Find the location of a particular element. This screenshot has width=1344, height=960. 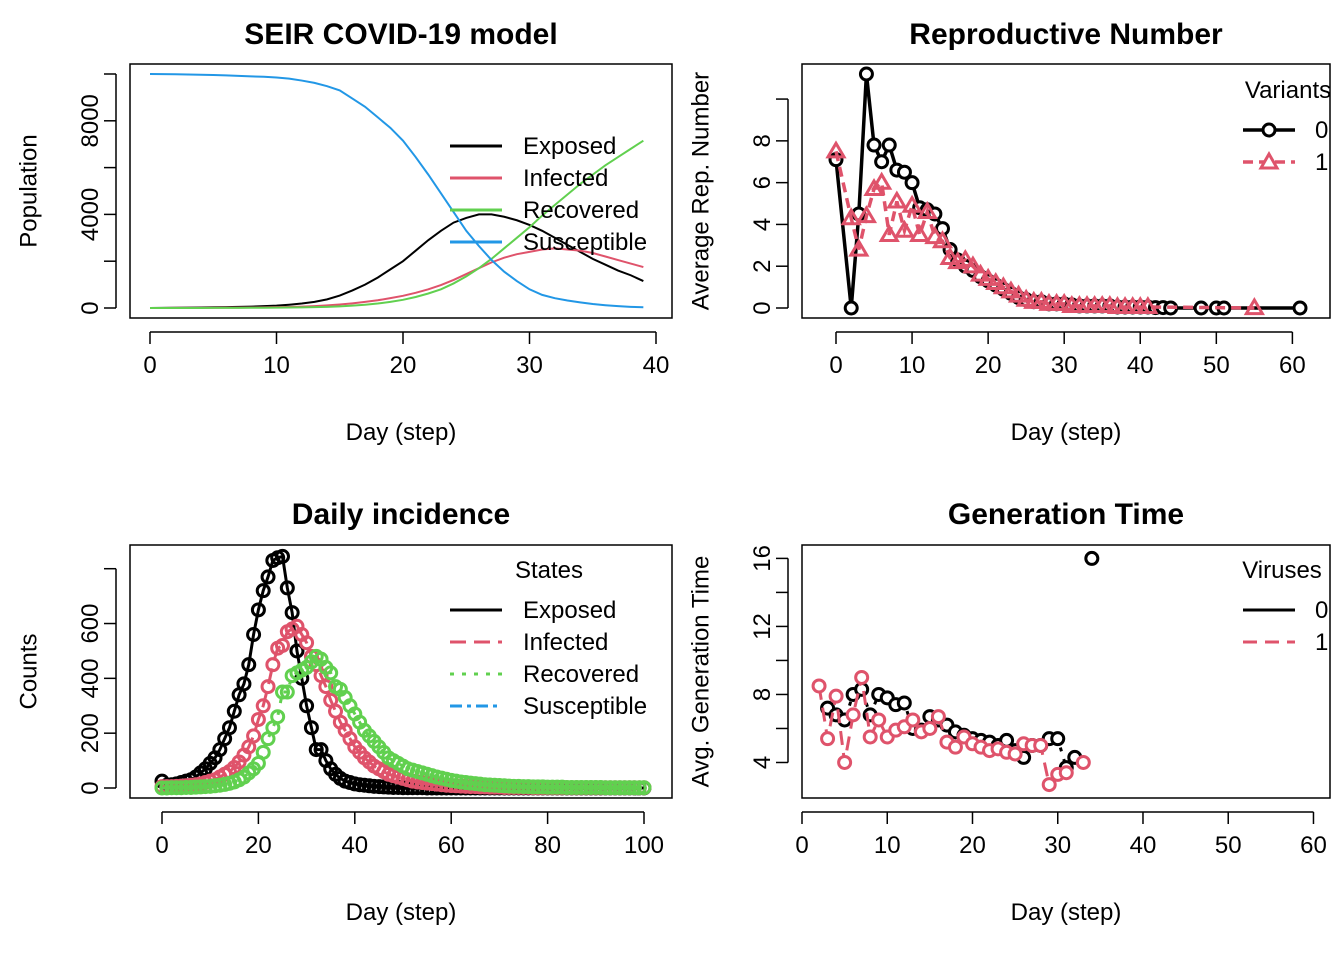

y-tick-label: 200 is located at coordinates (90, 733).